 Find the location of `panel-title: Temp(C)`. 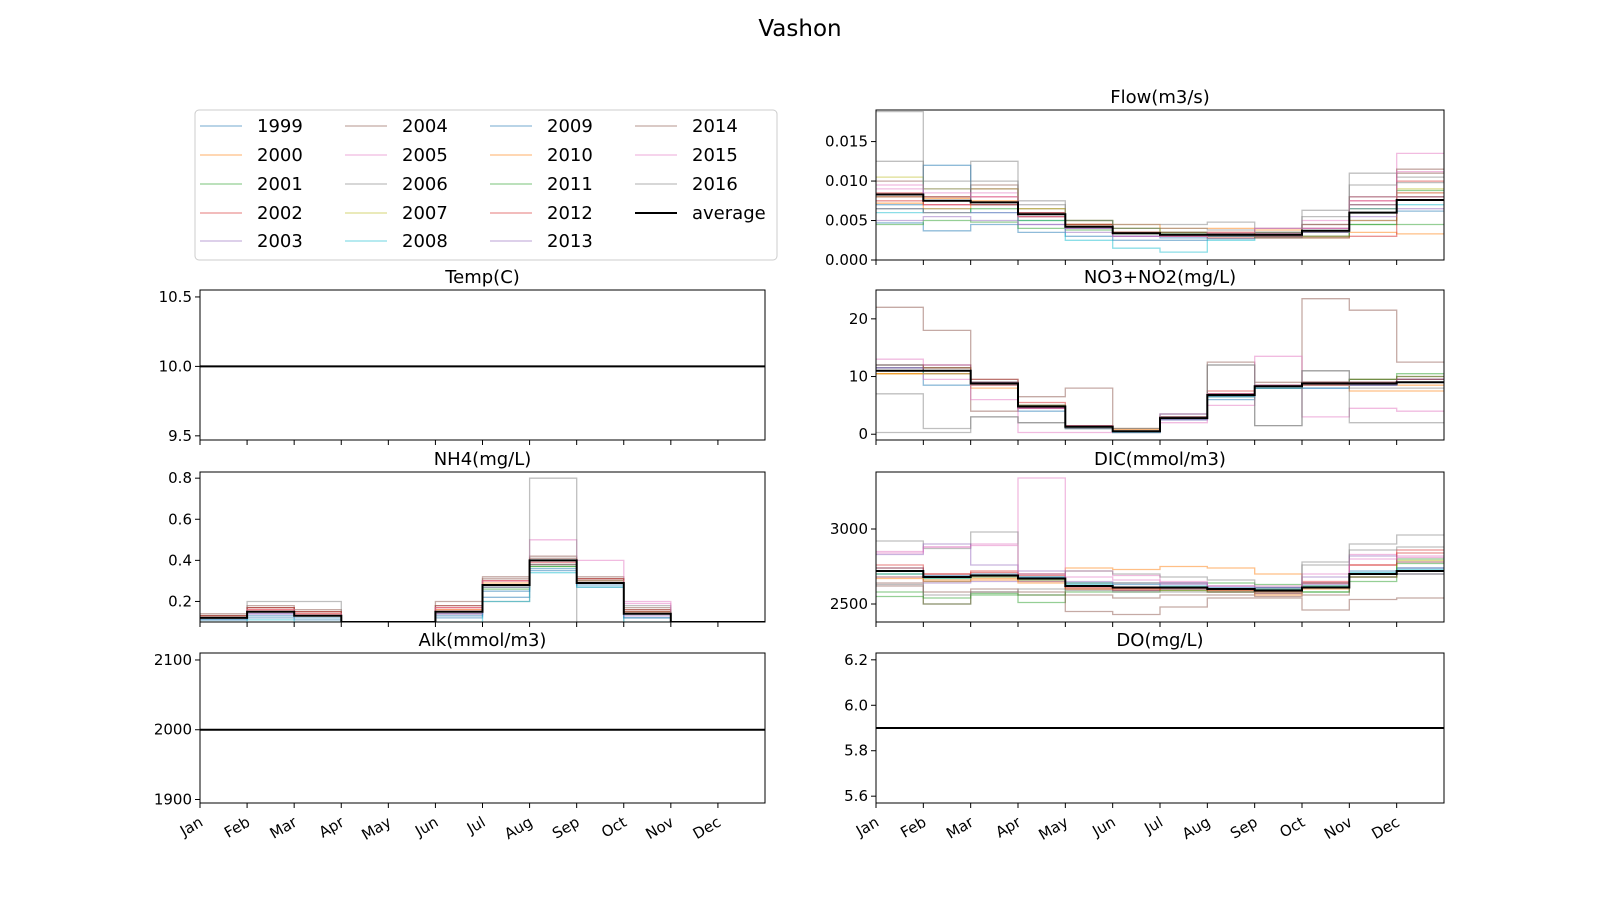

panel-title: Temp(C) is located at coordinates (482, 277).